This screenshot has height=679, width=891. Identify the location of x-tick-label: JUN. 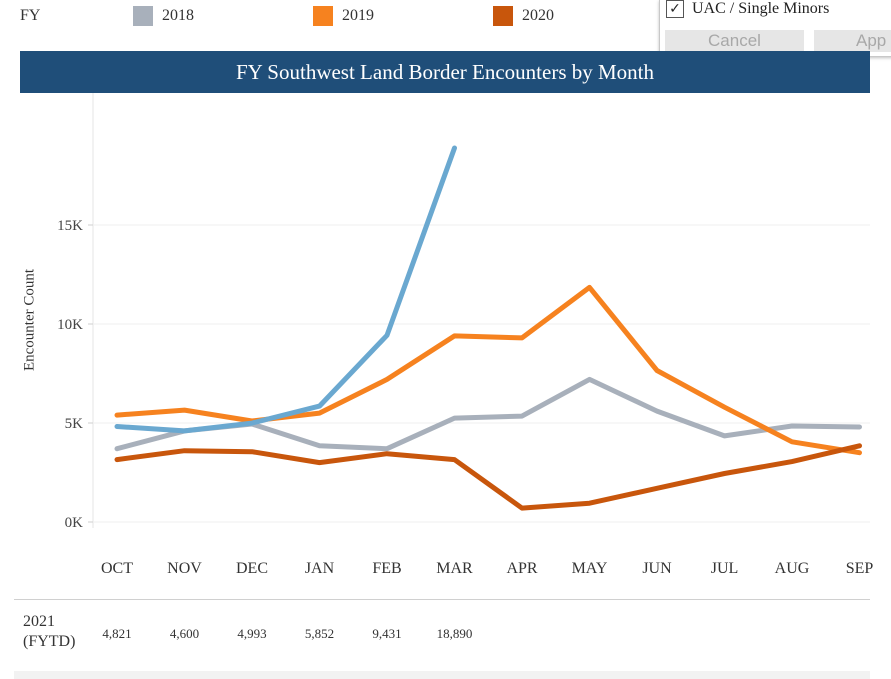
(657, 568).